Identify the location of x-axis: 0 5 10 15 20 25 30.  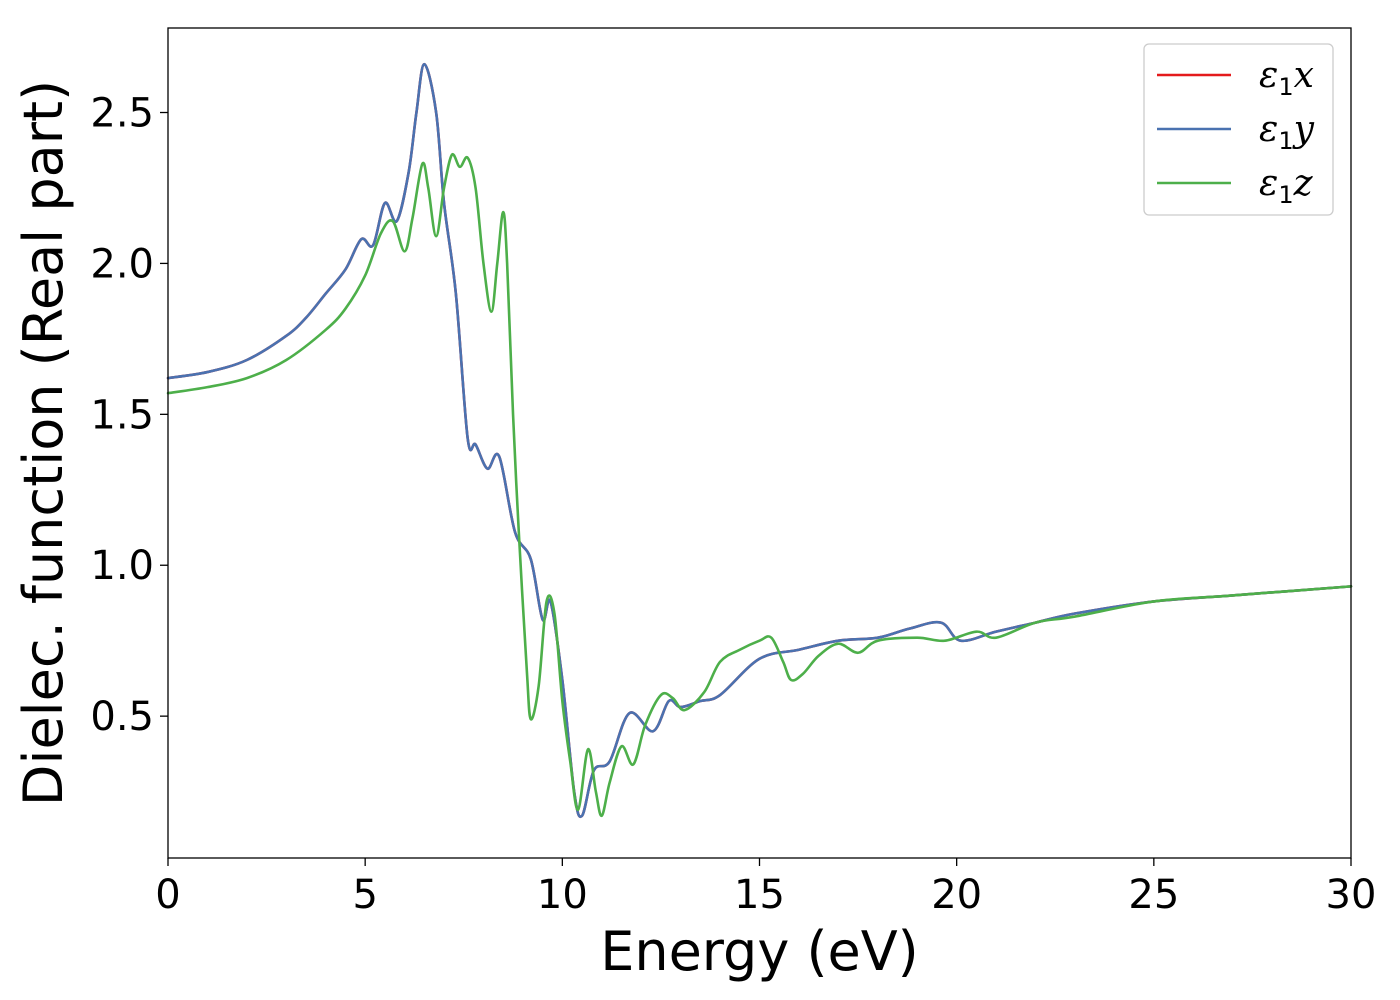
(765, 888).